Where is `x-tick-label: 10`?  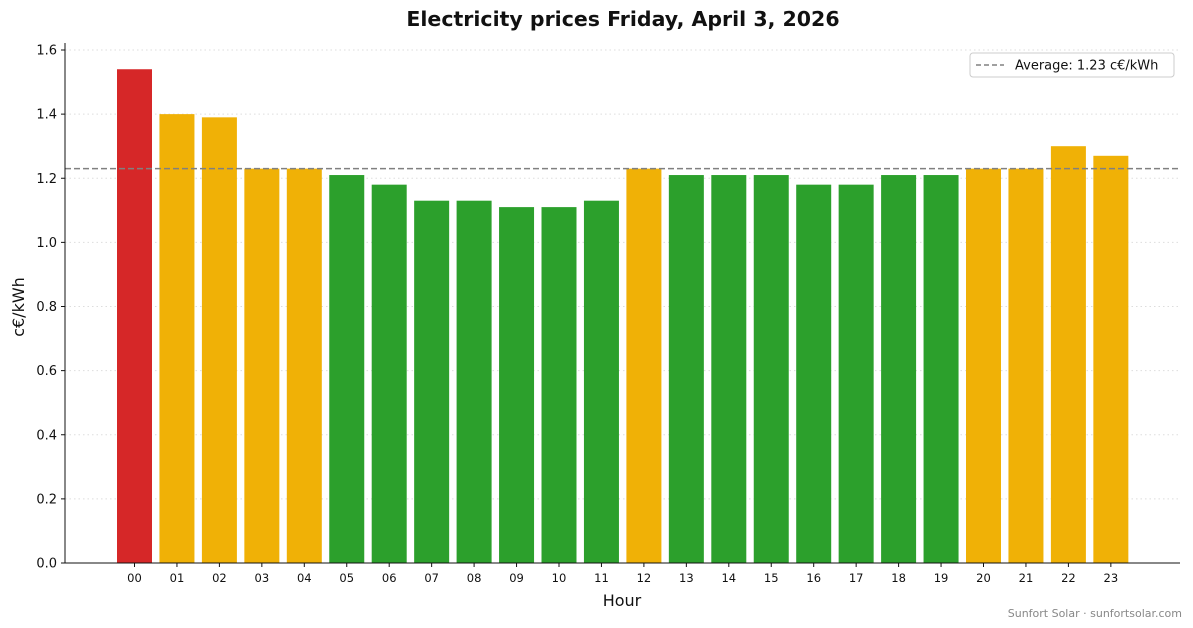
x-tick-label: 10 is located at coordinates (559, 578).